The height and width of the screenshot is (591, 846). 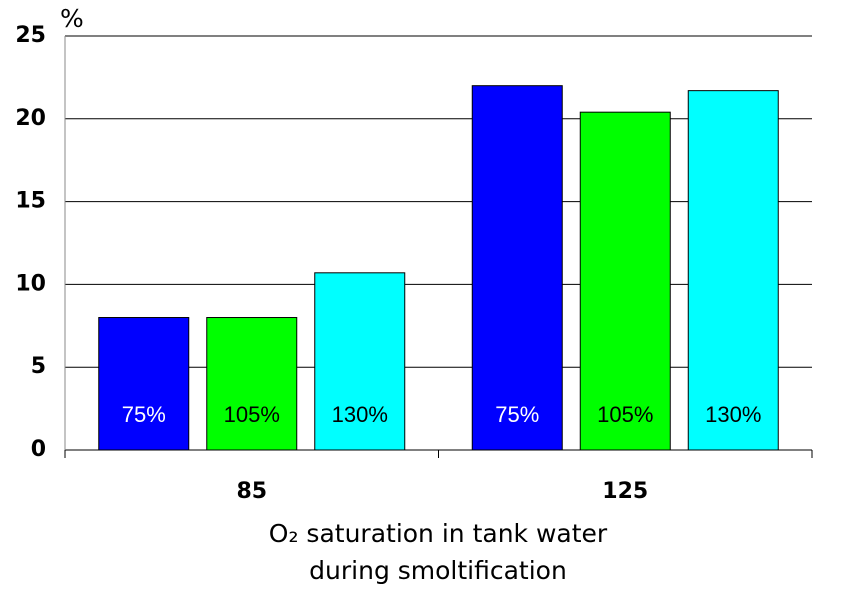 What do you see at coordinates (30, 201) in the screenshot?
I see `y-tick-label: 15` at bounding box center [30, 201].